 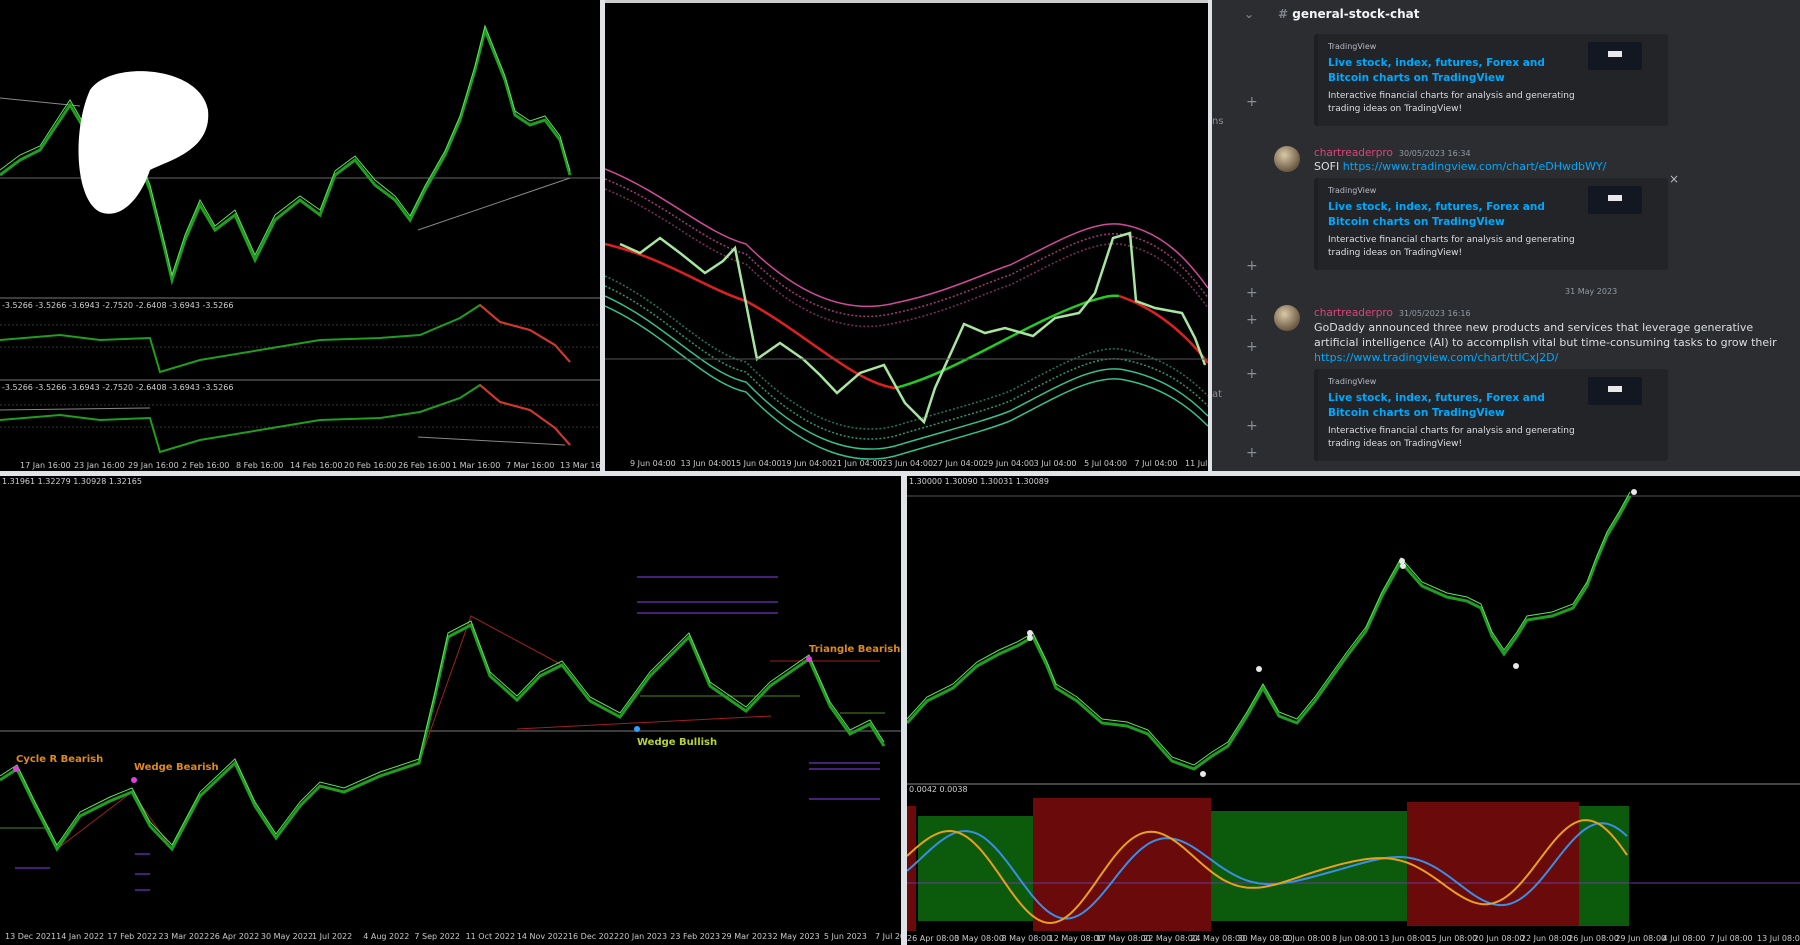 I want to click on x-tick-label: 20 Feb 16:00, so click(x=370, y=465).